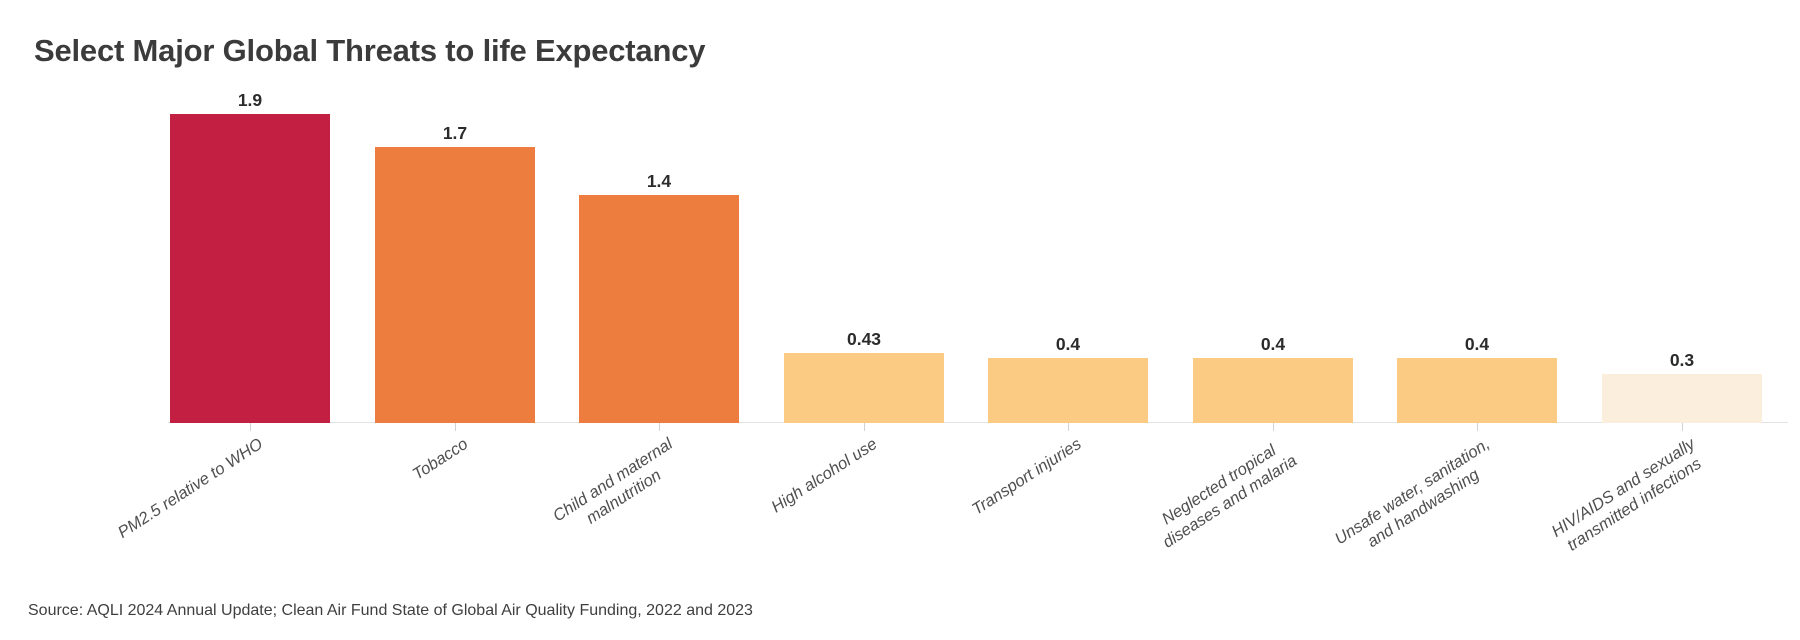 The width and height of the screenshot is (1800, 640). Describe the element at coordinates (1229, 496) in the screenshot. I see `x-axis-label: Neglected tropical diseases and malaria` at that location.